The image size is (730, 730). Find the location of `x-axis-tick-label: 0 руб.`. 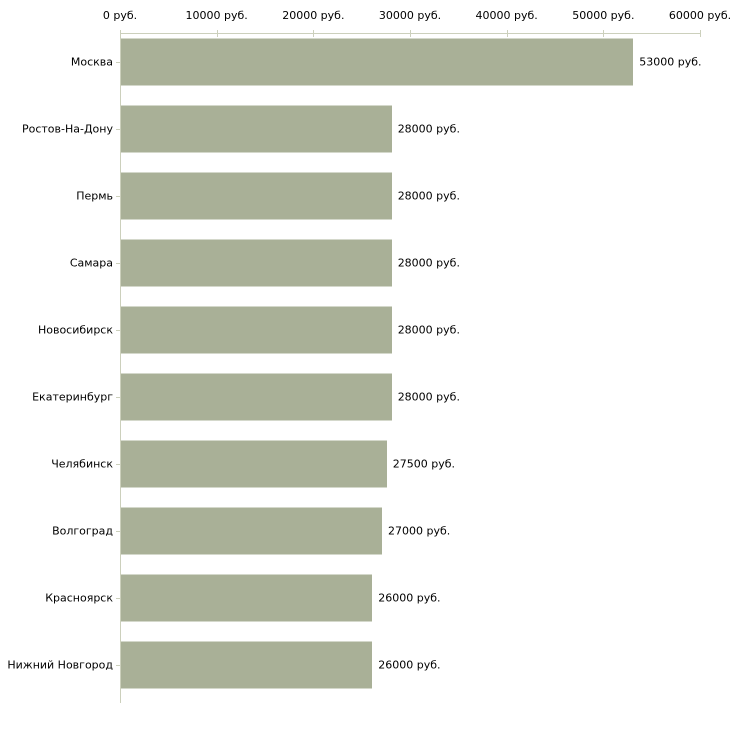

x-axis-tick-label: 0 руб. is located at coordinates (120, 15).